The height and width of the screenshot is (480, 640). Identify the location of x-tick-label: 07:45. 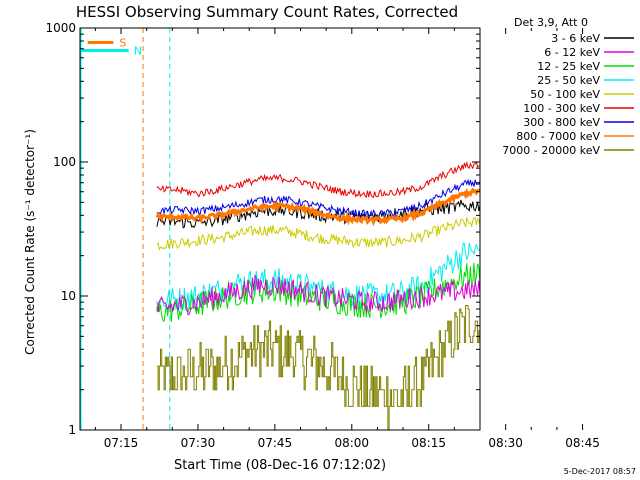
(275, 443).